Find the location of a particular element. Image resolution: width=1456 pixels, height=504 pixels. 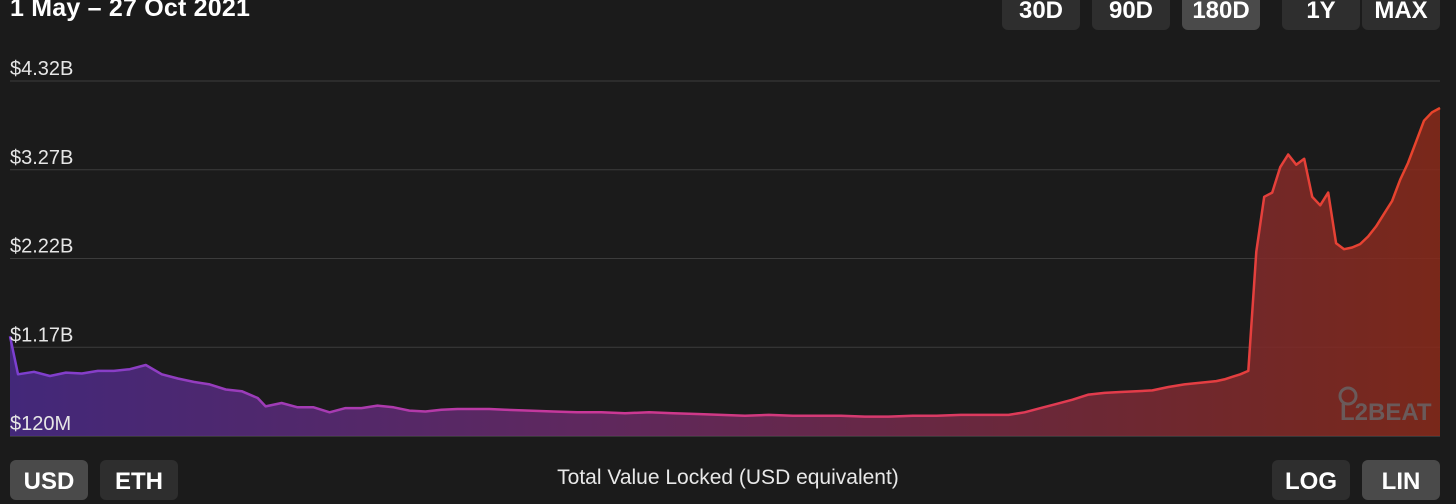

range-180d-button: 180D is located at coordinates (1221, 15).